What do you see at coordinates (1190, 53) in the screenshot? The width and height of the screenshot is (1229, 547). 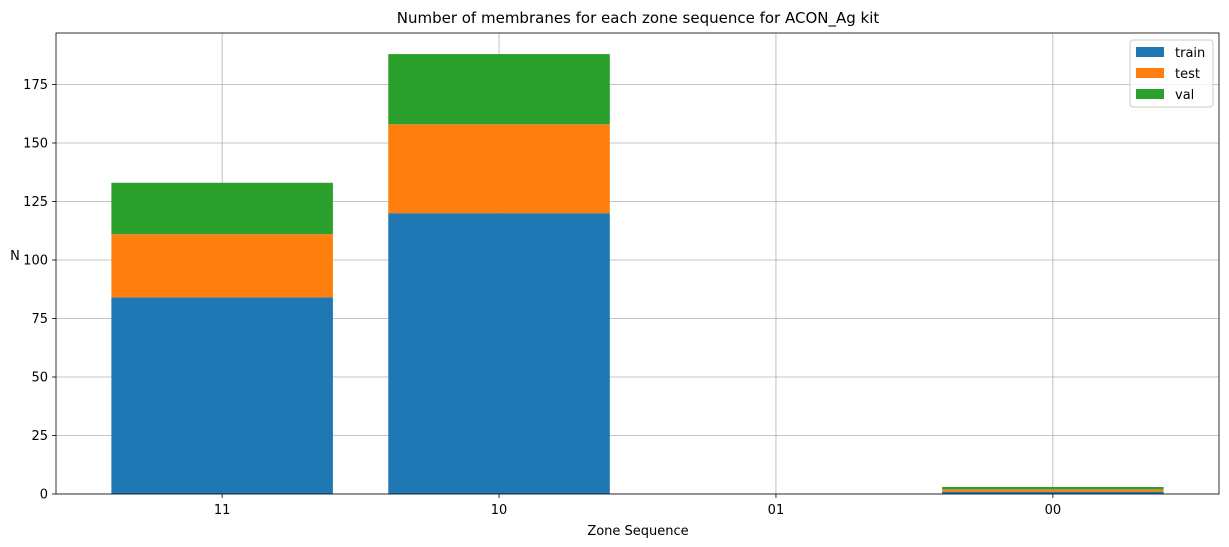 I see `legend-label-train: train` at bounding box center [1190, 53].